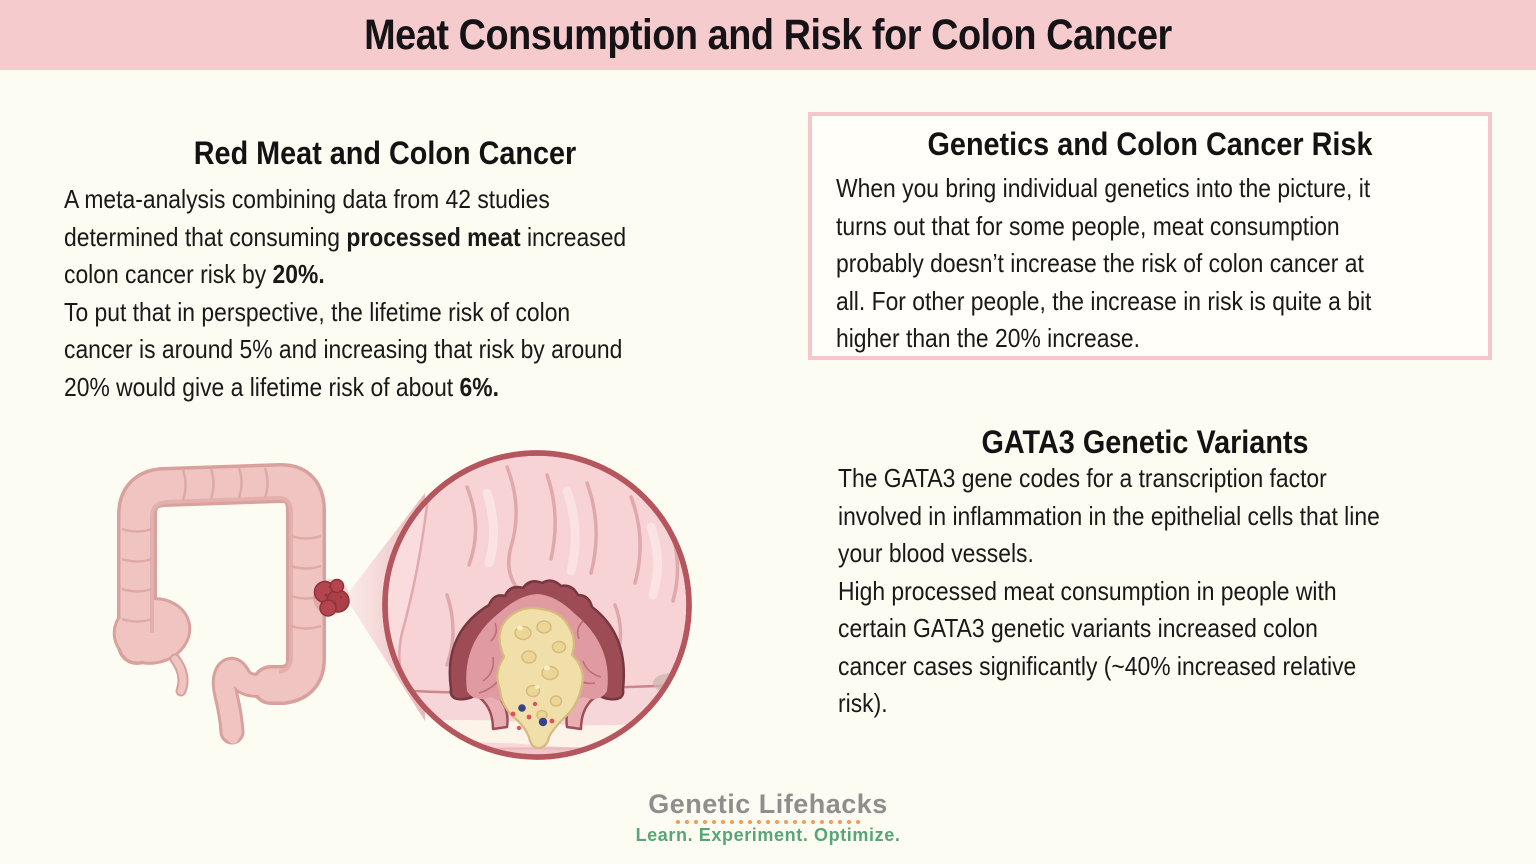 Image resolution: width=1536 pixels, height=864 pixels. What do you see at coordinates (532, 716) in the screenshot?
I see `immune-cell-dots` at bounding box center [532, 716].